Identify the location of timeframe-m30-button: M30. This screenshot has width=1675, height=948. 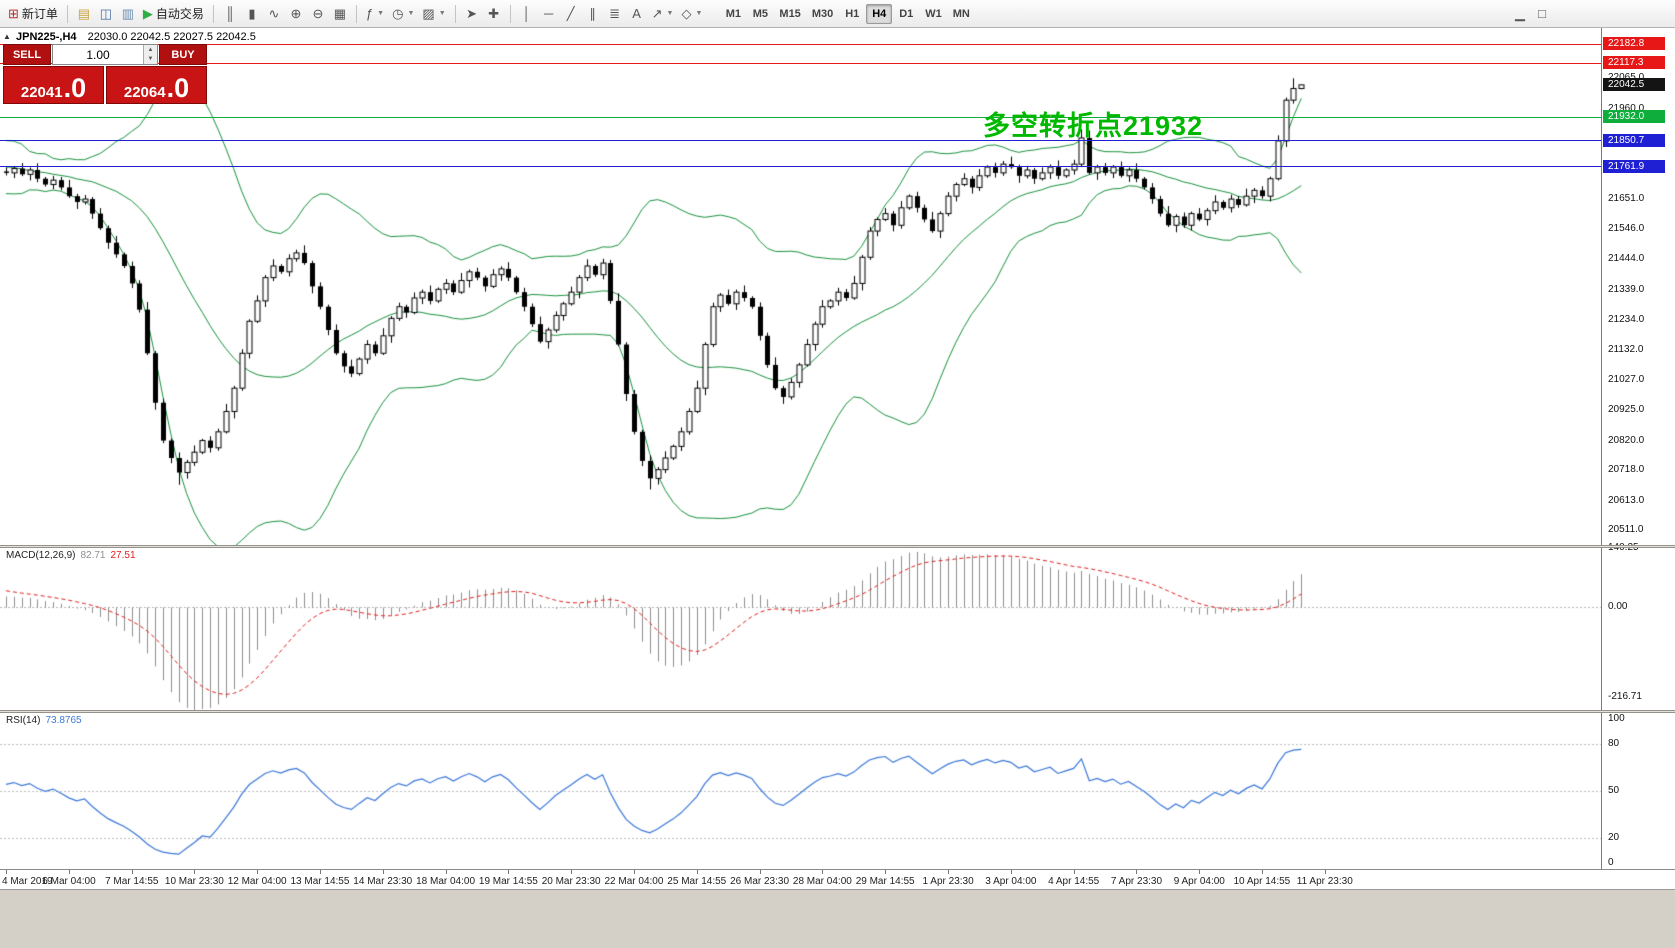
(822, 13).